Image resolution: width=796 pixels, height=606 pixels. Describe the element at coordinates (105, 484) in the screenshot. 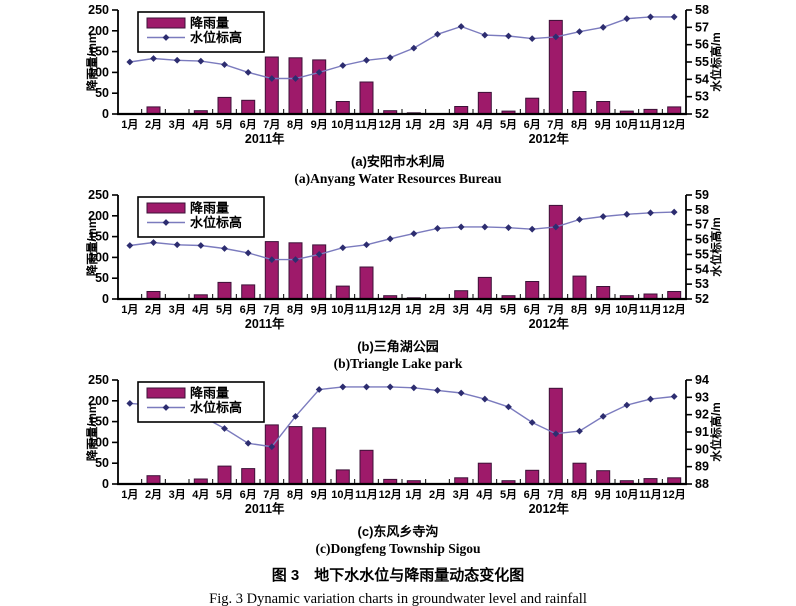

I see `left-tick-label: 0` at that location.